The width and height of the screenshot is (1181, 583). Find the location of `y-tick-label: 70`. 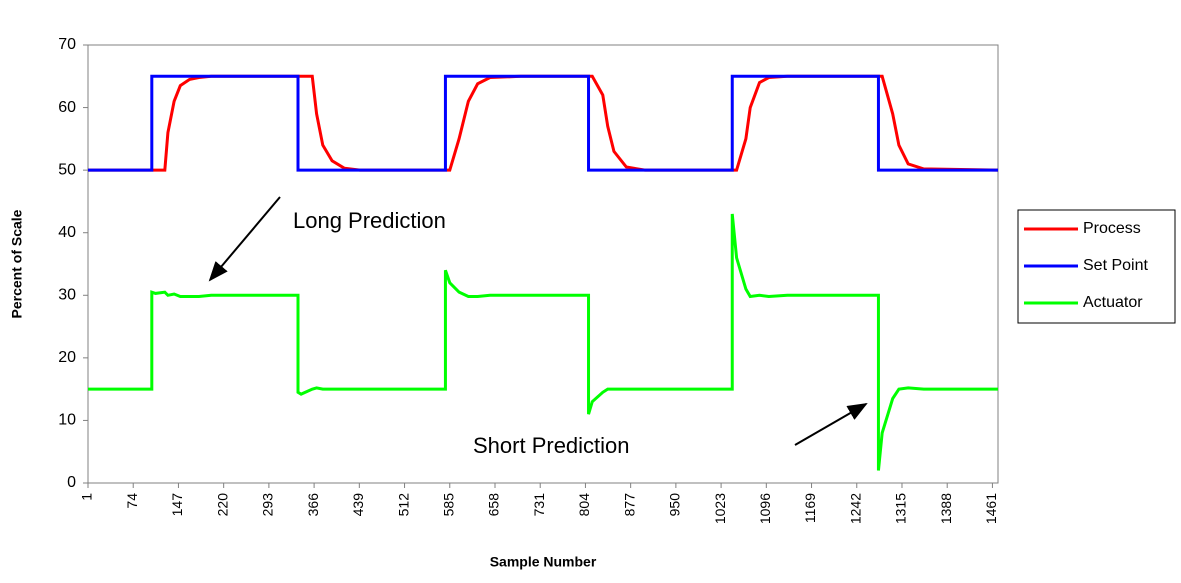

y-tick-label: 70 is located at coordinates (67, 44).